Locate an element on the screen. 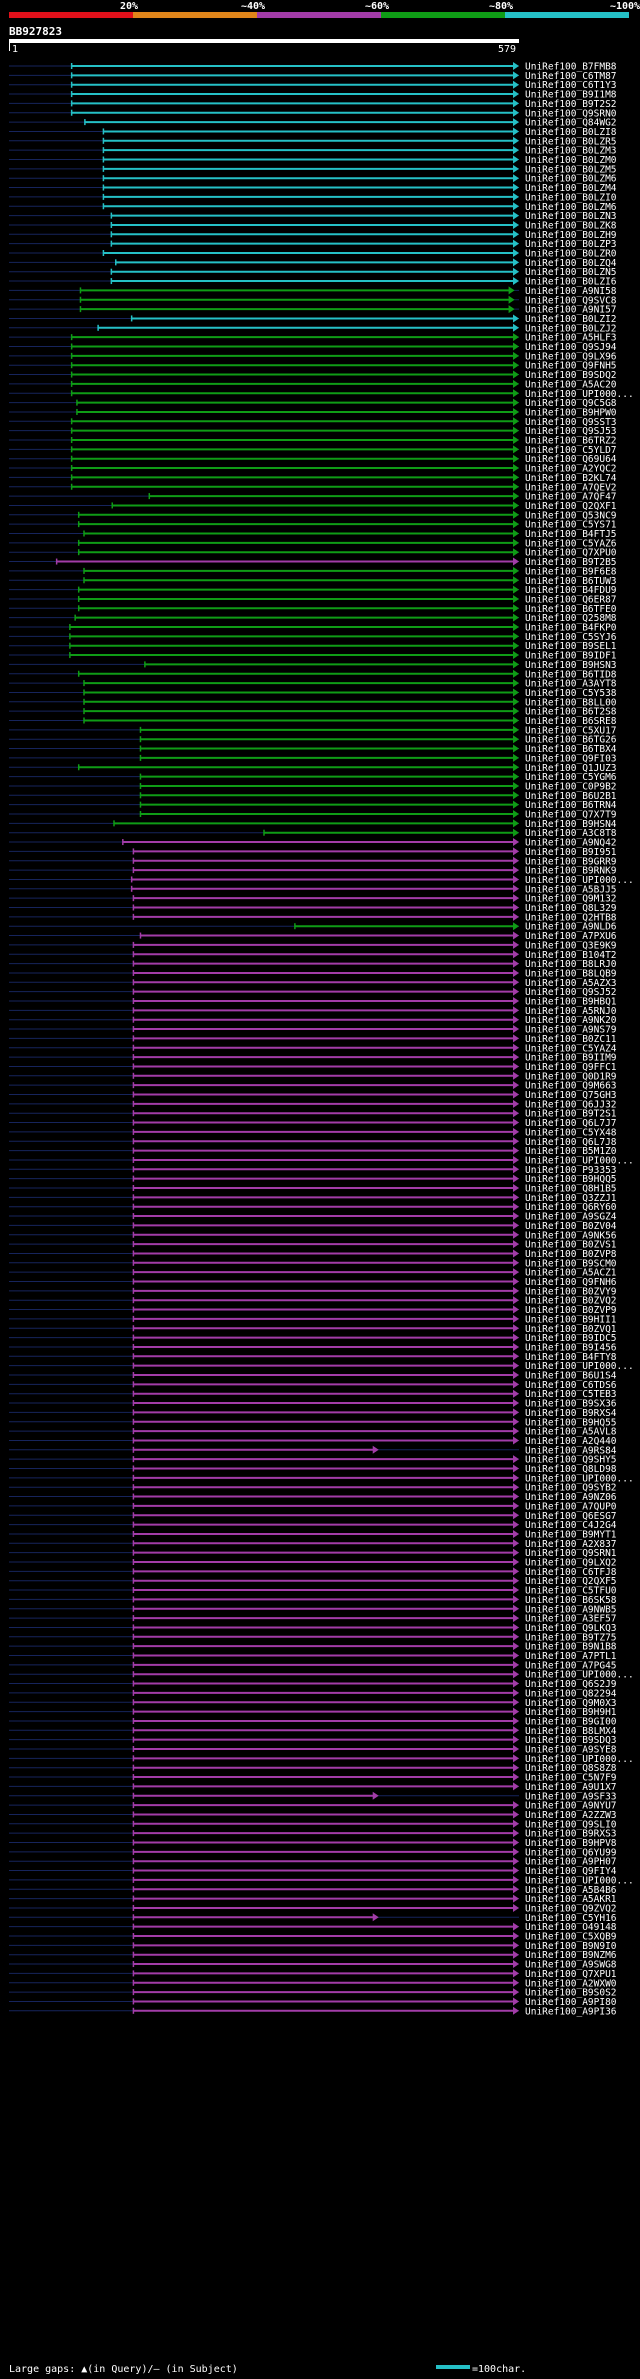  hit-row: UniRef100_B6TBX4 is located at coordinates (313, 749).